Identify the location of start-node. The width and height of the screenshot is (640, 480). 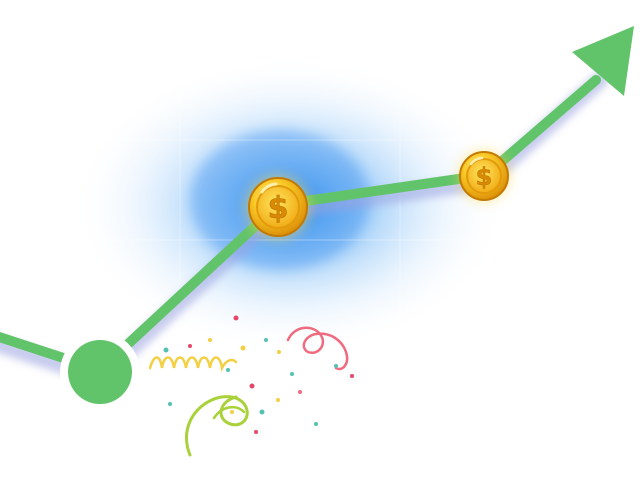
(100, 372).